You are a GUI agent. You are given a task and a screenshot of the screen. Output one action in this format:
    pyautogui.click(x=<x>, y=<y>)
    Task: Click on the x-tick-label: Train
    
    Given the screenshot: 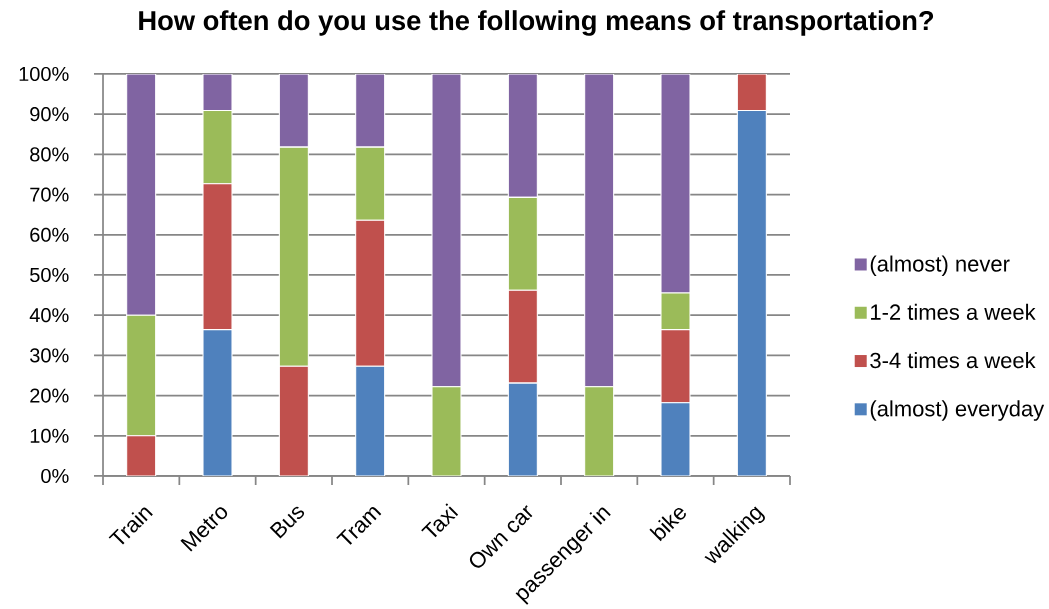 What is the action you would take?
    pyautogui.click(x=130, y=526)
    